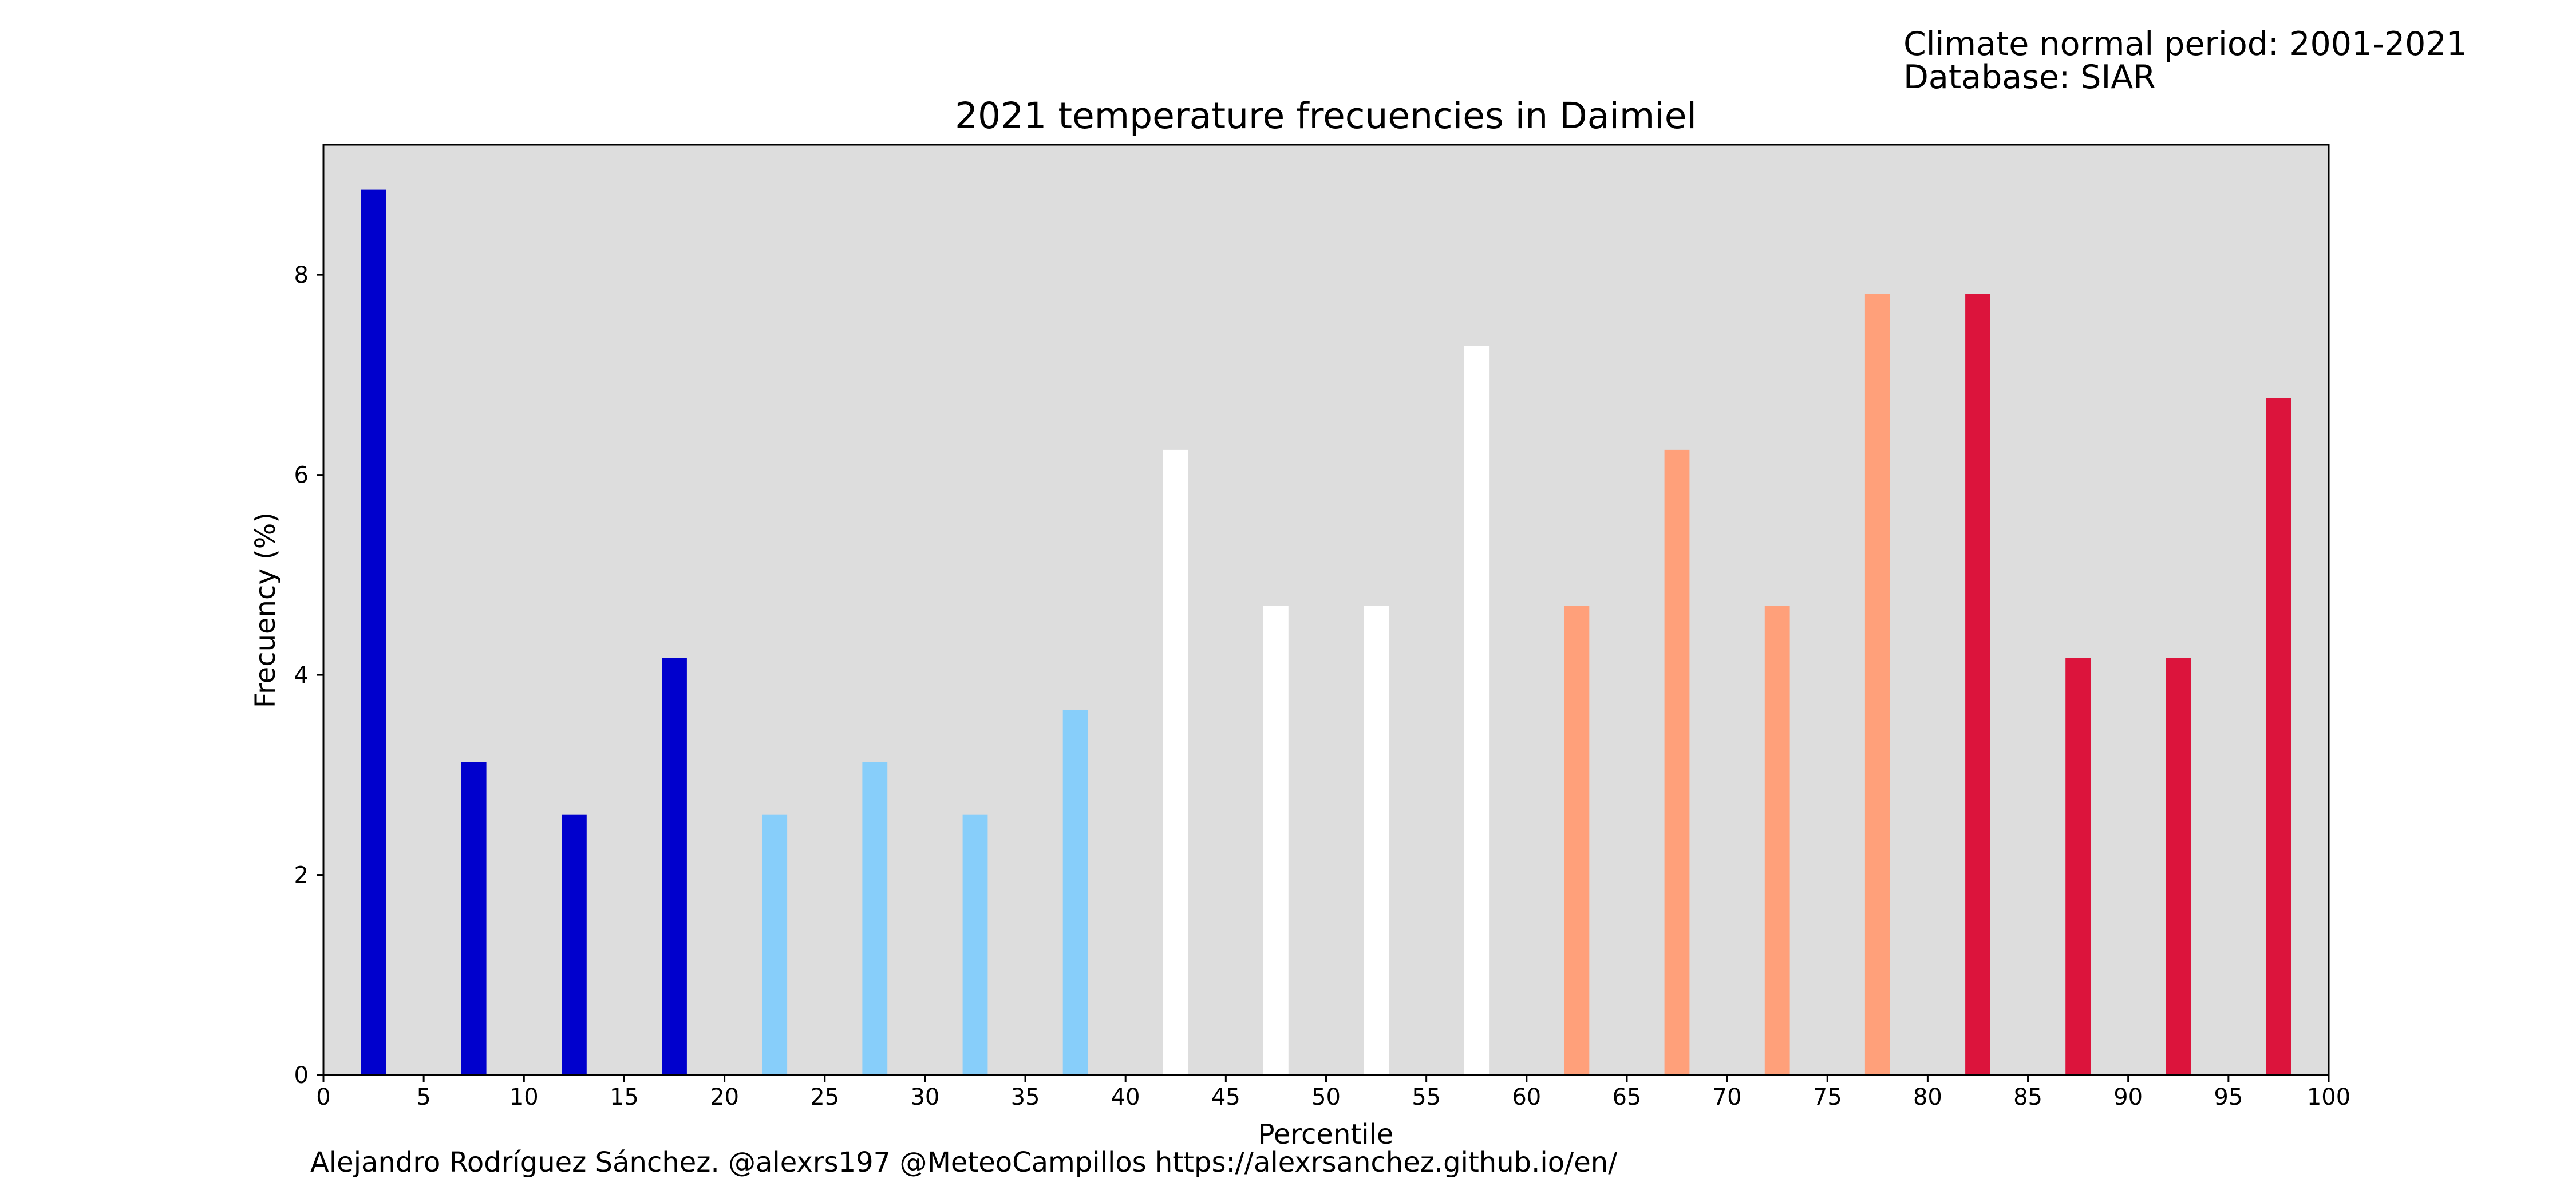  What do you see at coordinates (474, 919) in the screenshot?
I see `bar-percentile-7.5` at bounding box center [474, 919].